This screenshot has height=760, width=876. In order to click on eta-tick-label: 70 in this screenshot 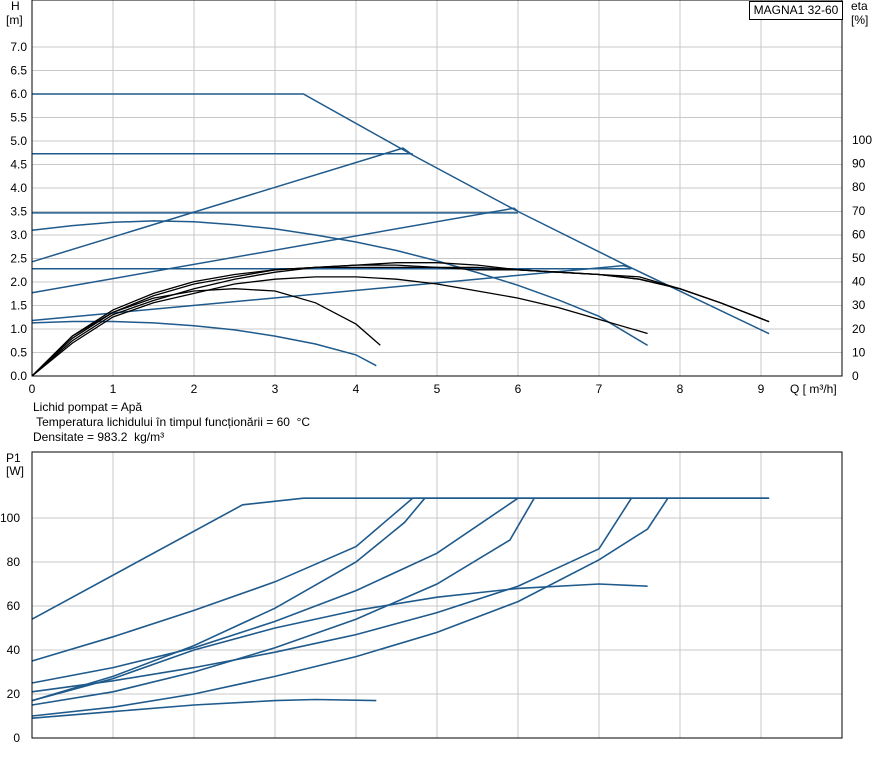, I will do `click(859, 211)`.